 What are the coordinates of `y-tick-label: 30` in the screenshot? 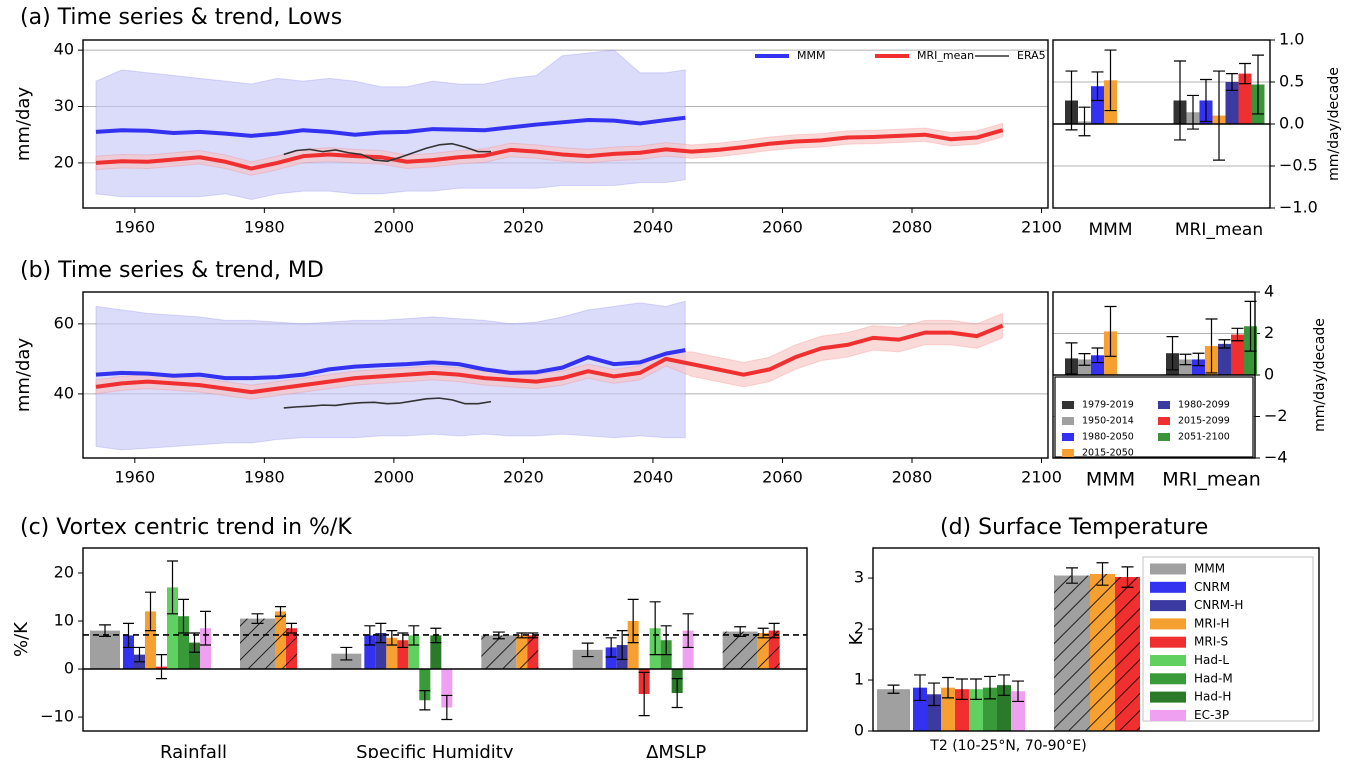 It's located at (64, 105).